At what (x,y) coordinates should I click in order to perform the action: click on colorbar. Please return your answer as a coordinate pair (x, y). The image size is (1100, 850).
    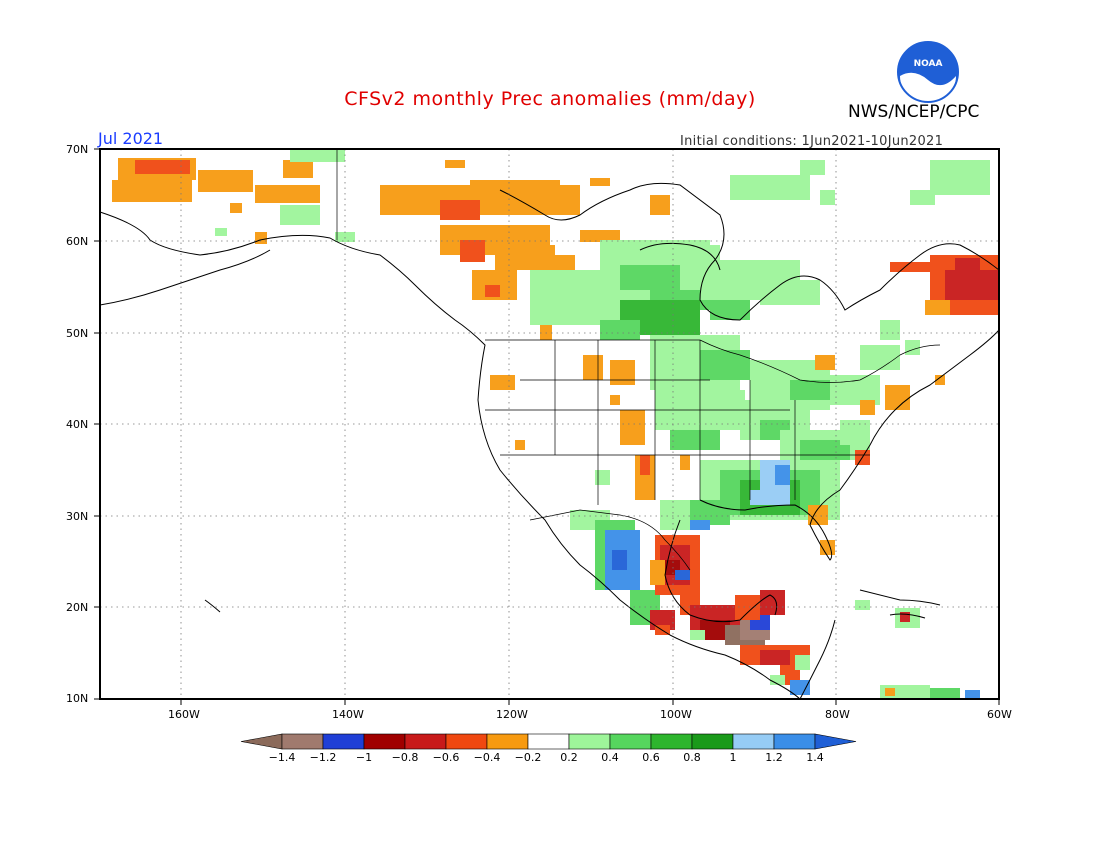
    Looking at the image, I should click on (548, 741).